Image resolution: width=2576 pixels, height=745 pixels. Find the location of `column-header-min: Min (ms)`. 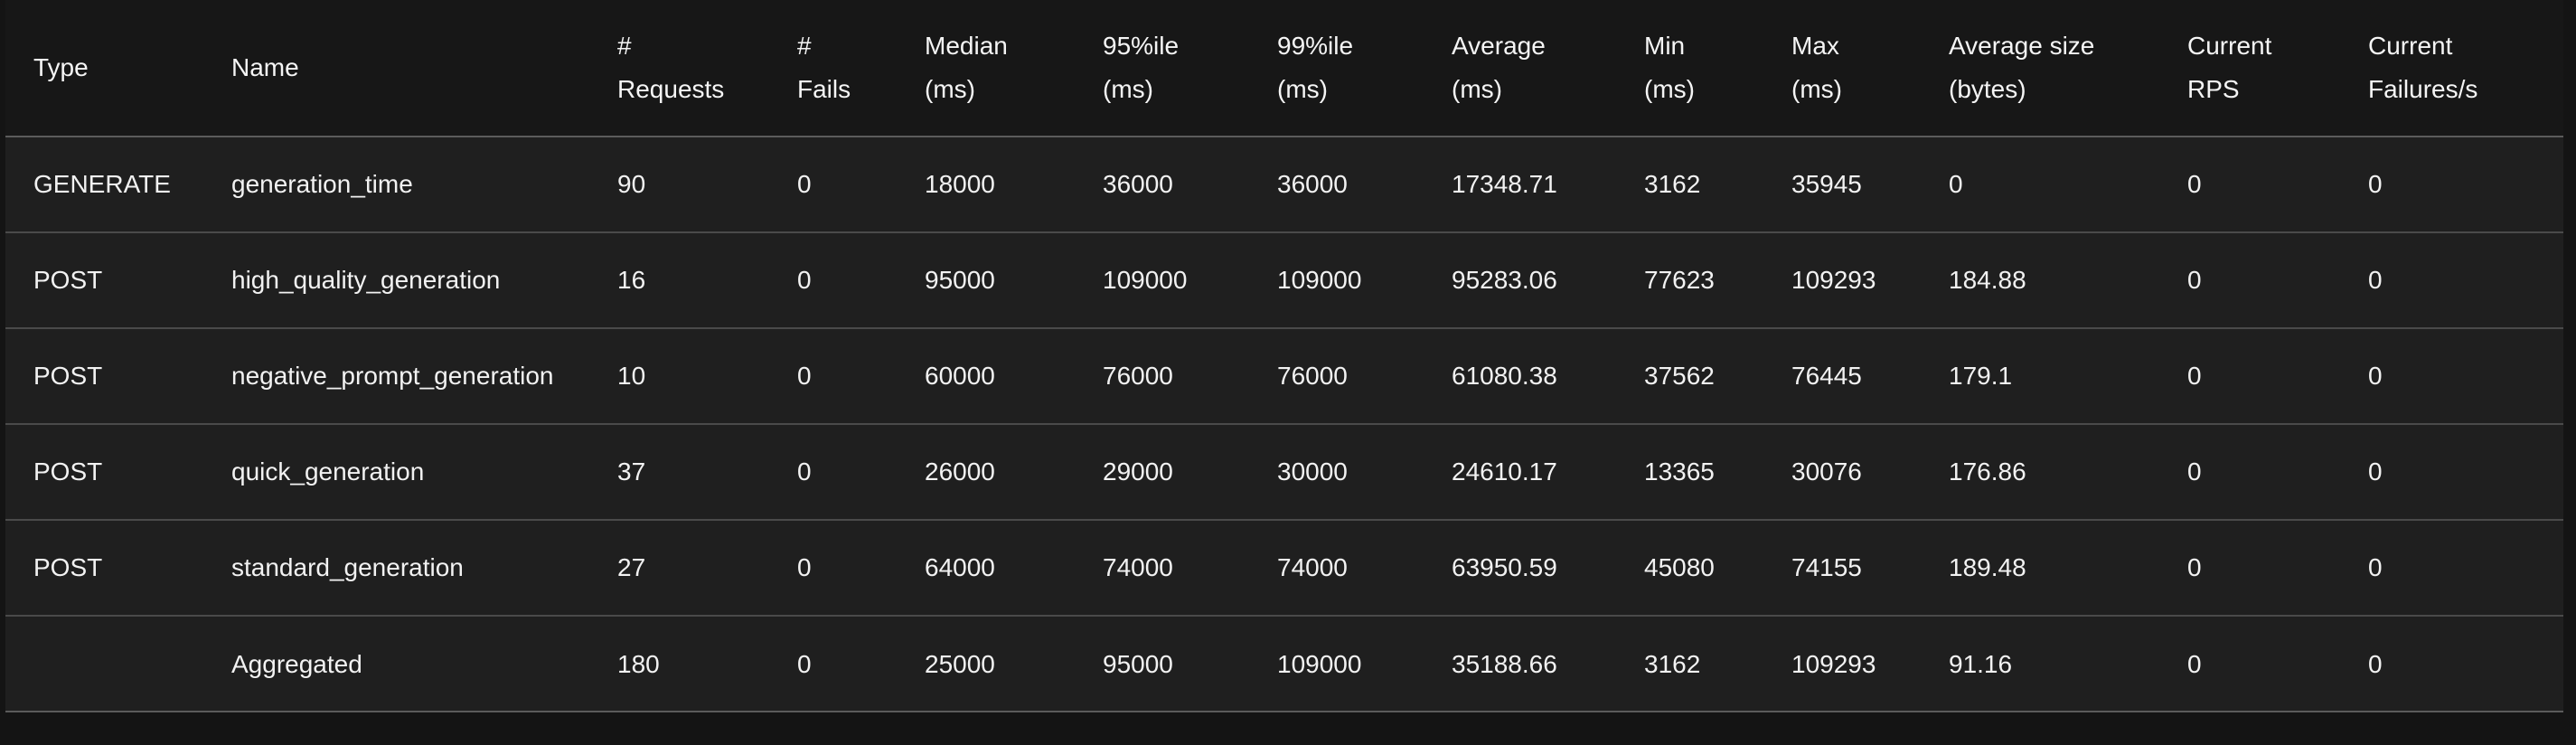

column-header-min: Min (ms) is located at coordinates (1690, 68).